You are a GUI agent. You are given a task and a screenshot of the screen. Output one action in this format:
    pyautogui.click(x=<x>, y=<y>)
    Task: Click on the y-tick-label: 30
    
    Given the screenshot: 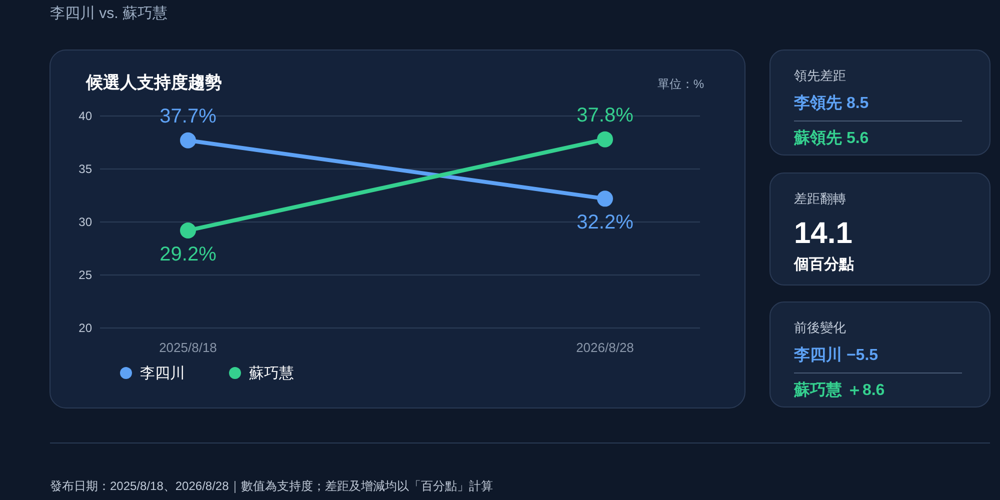 What is the action you would take?
    pyautogui.click(x=85, y=222)
    